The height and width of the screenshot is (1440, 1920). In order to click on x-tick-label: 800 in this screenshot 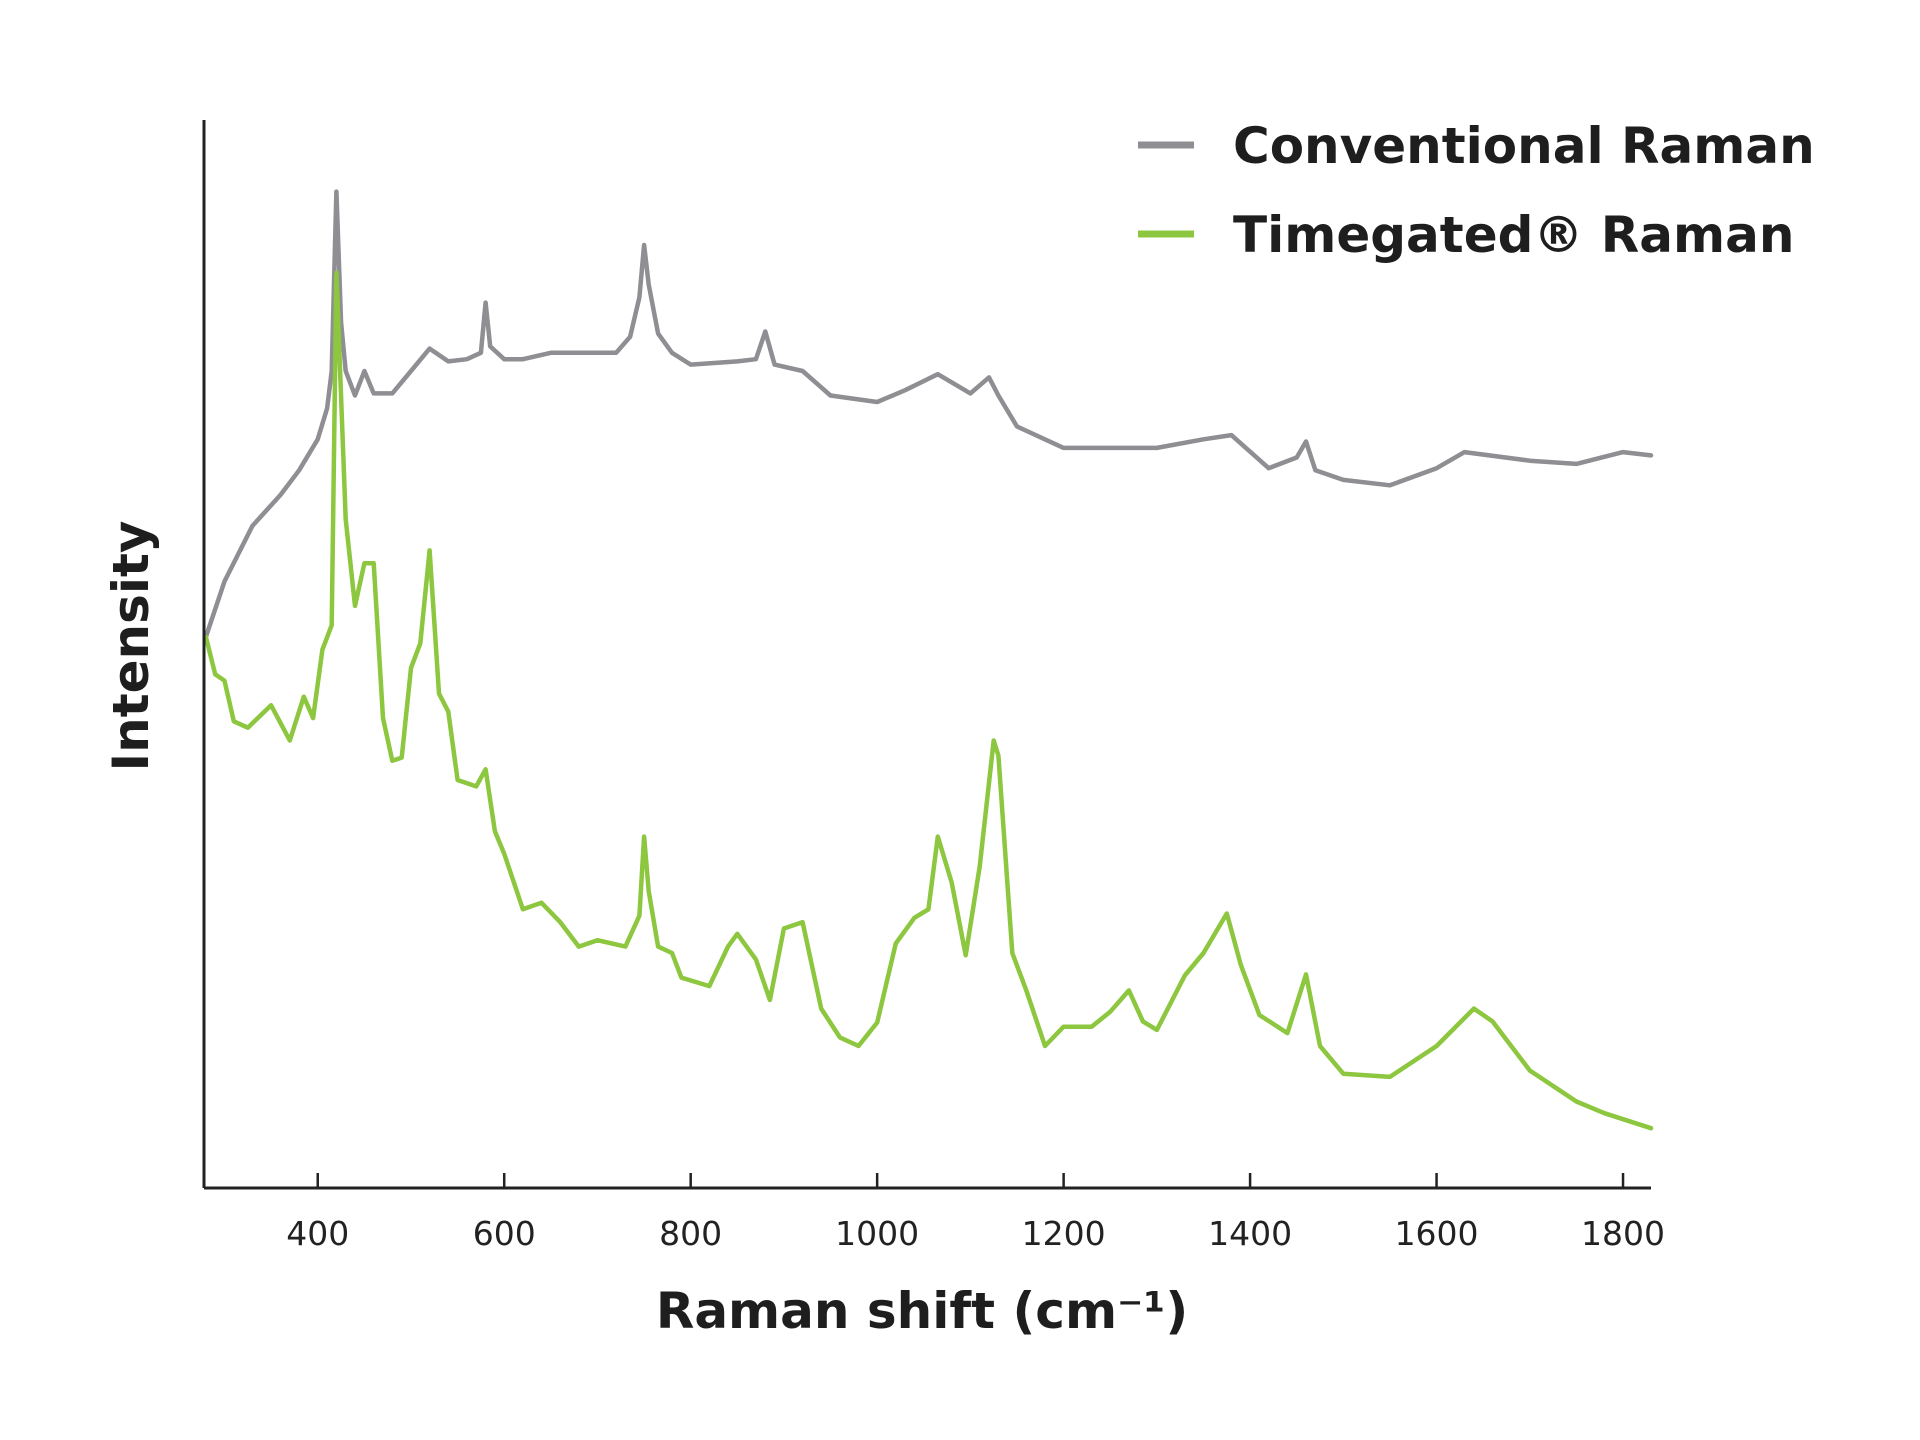, I will do `click(690, 1233)`.